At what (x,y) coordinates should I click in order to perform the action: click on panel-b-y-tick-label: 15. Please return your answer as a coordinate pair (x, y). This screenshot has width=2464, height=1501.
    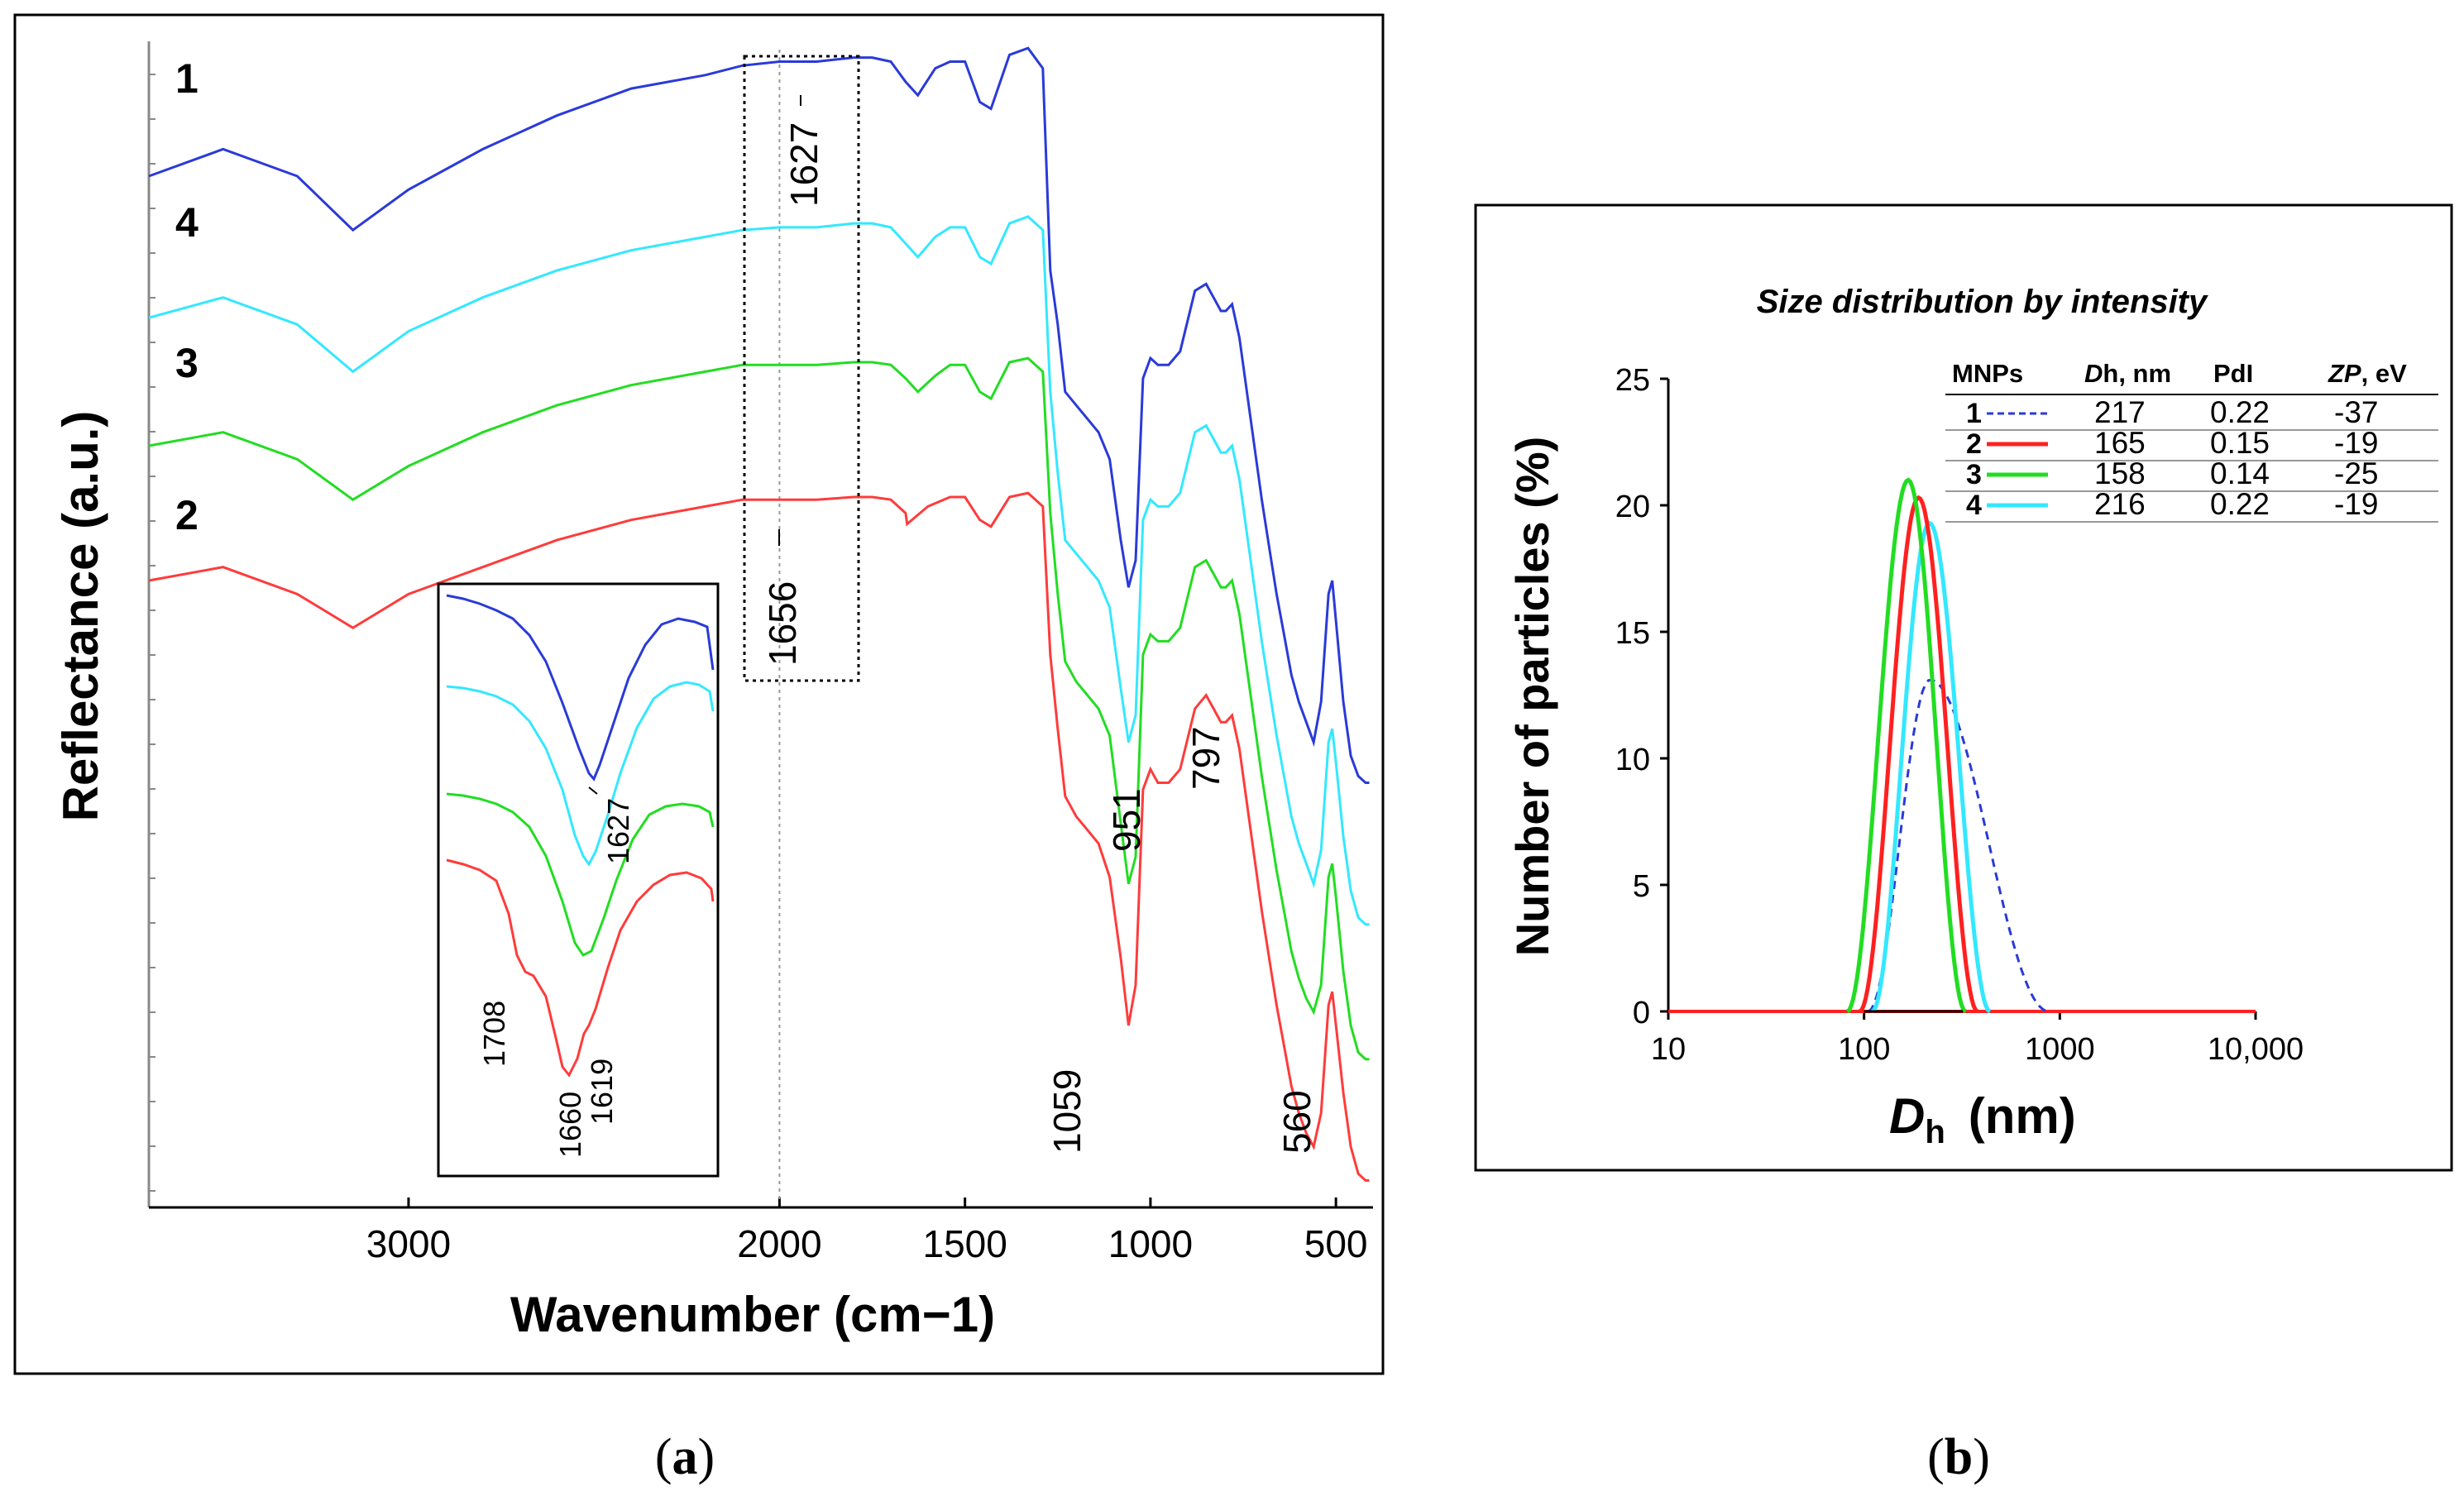
    Looking at the image, I should click on (1632, 633).